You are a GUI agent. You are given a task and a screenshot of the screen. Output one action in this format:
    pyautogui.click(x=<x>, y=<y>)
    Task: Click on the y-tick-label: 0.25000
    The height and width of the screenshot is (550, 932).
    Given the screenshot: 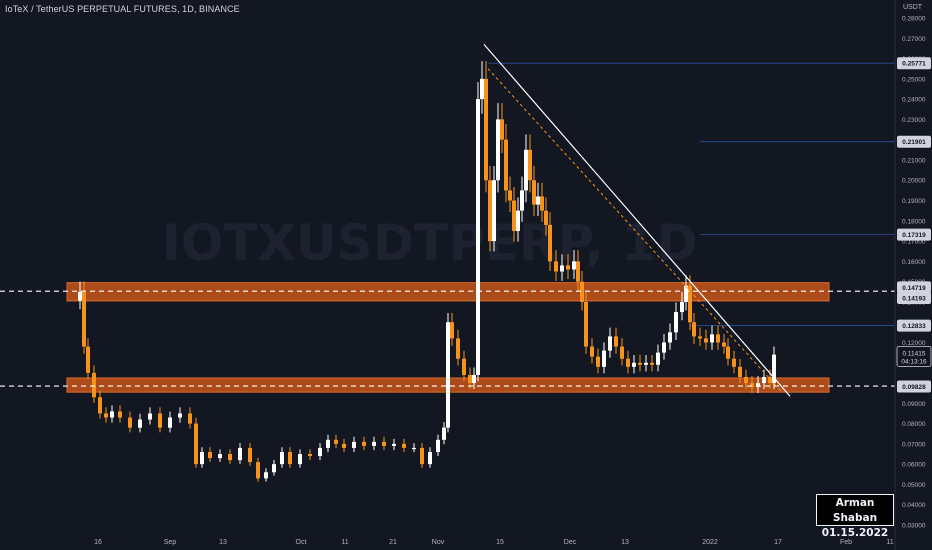 What is the action you would take?
    pyautogui.click(x=914, y=79)
    